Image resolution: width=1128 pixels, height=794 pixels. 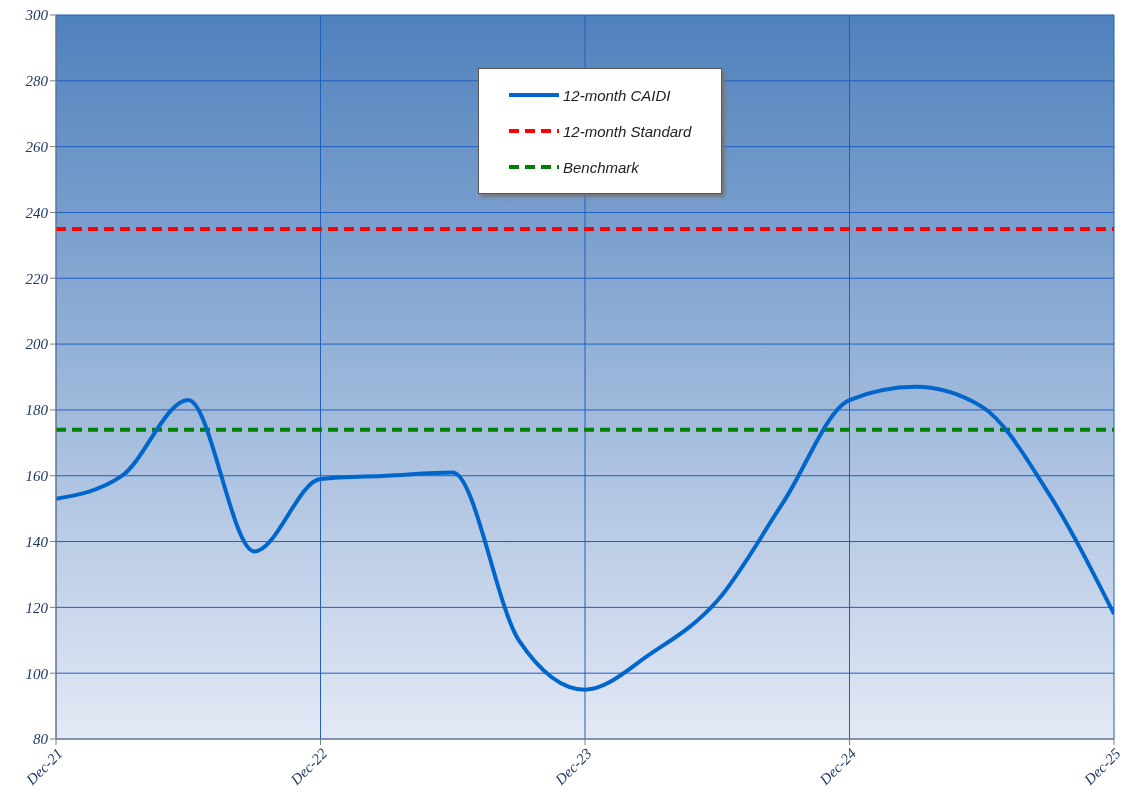 What do you see at coordinates (601, 167) in the screenshot?
I see `legend-label: Benchmark` at bounding box center [601, 167].